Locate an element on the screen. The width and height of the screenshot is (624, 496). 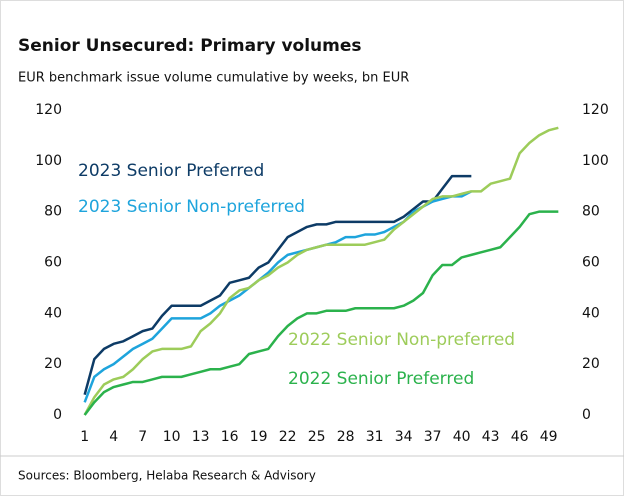
x-tick-label: 19 is located at coordinates (259, 437).